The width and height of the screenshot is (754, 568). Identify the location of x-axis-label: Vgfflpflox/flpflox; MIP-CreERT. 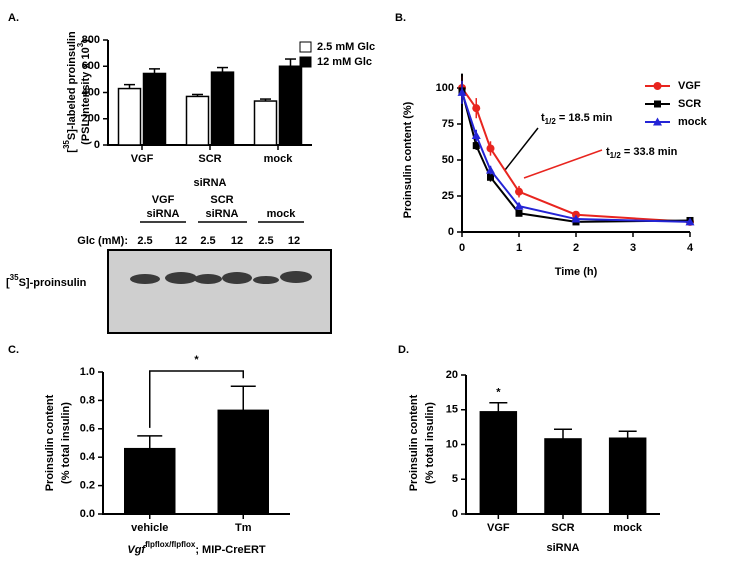
(196, 548).